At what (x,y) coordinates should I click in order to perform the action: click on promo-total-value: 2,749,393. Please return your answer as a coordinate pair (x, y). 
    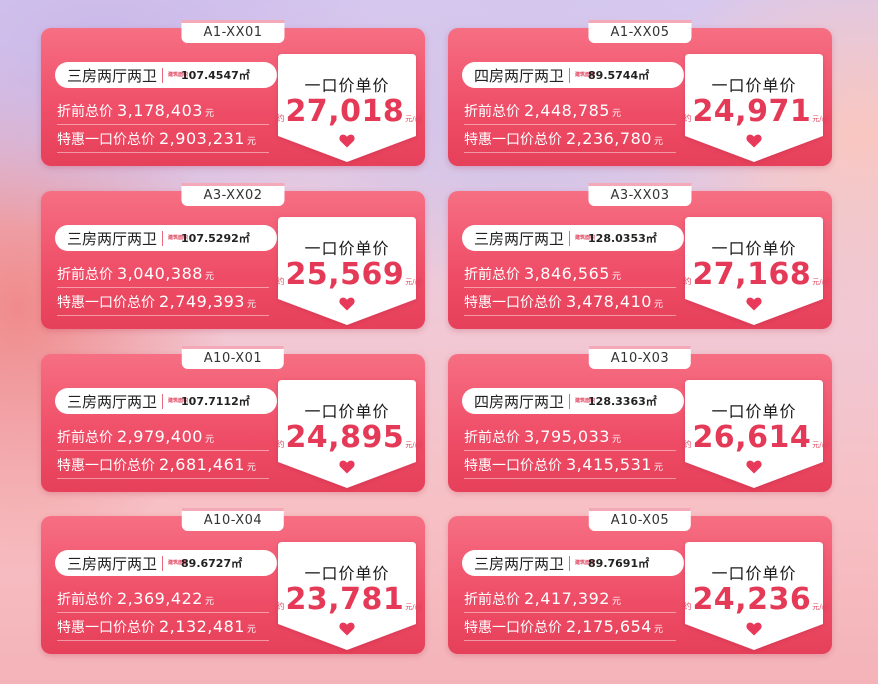
    Looking at the image, I should click on (202, 301).